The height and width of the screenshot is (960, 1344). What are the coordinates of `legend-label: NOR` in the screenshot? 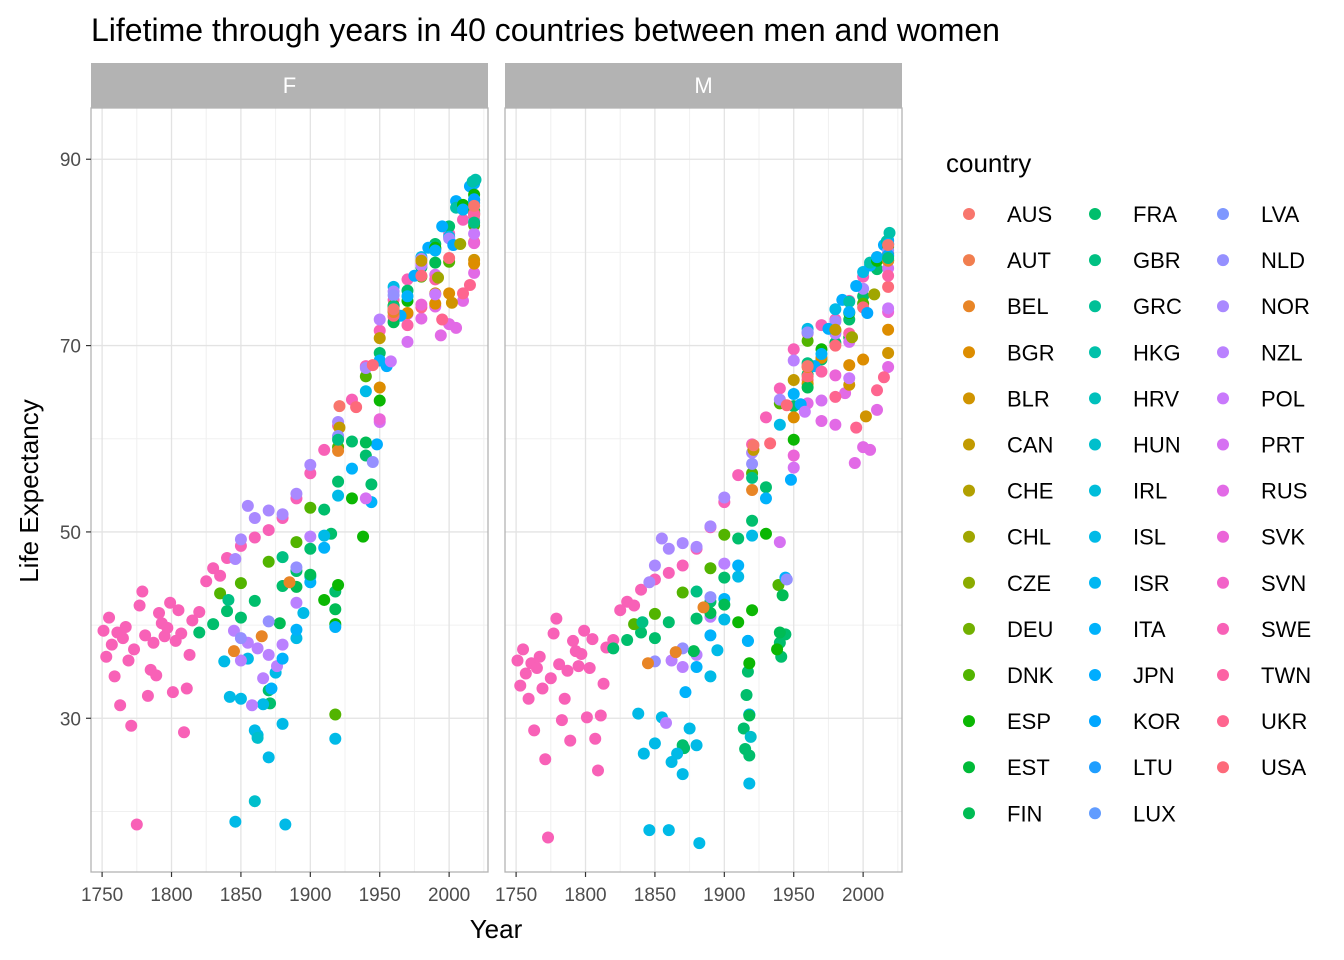 It's located at (1285, 306).